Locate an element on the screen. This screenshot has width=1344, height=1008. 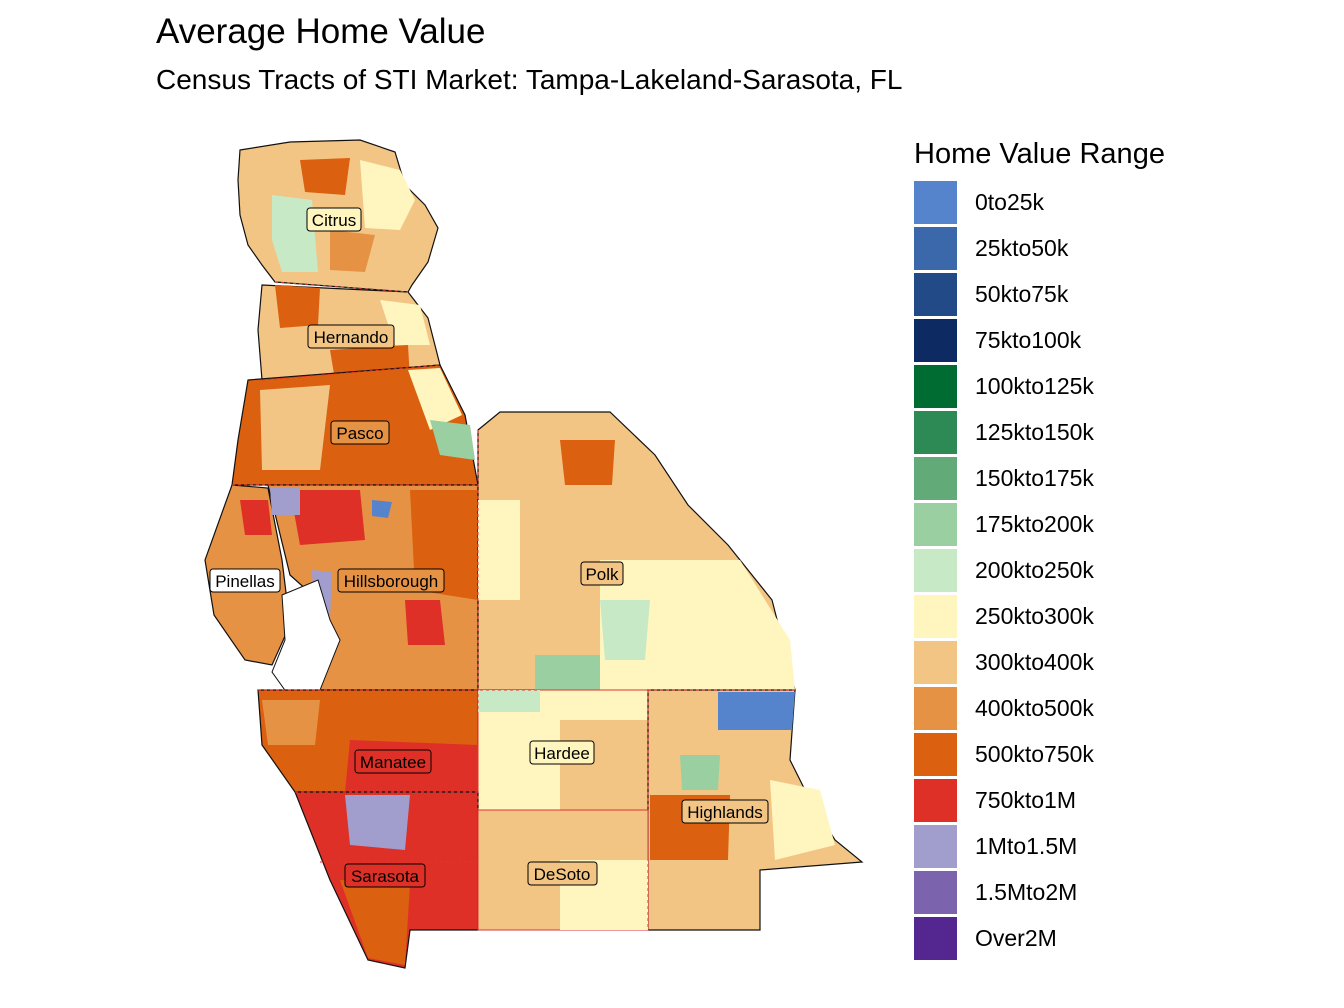
svg-text: Pinellas is located at coordinates (245, 581).